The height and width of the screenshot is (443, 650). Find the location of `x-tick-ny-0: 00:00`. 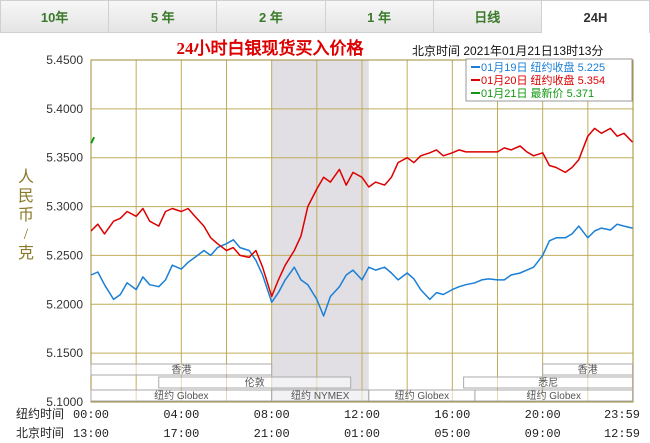

x-tick-ny-0: 00:00 is located at coordinates (91, 415).